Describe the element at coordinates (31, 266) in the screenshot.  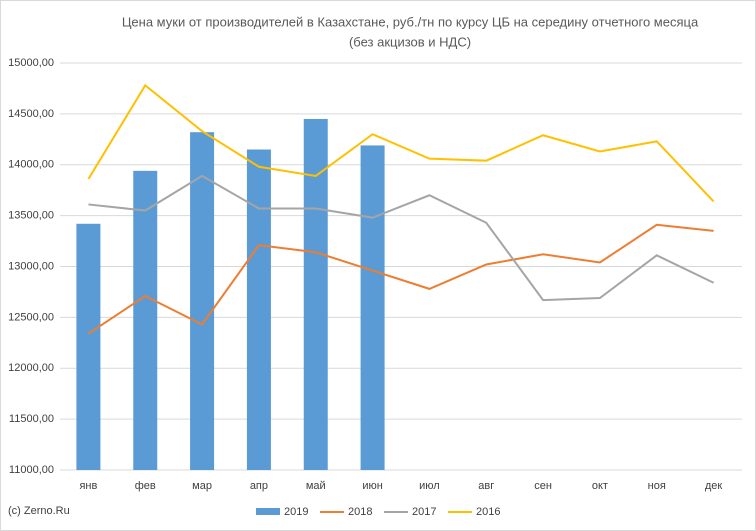
I see `y-tick-label: 13000,00` at that location.